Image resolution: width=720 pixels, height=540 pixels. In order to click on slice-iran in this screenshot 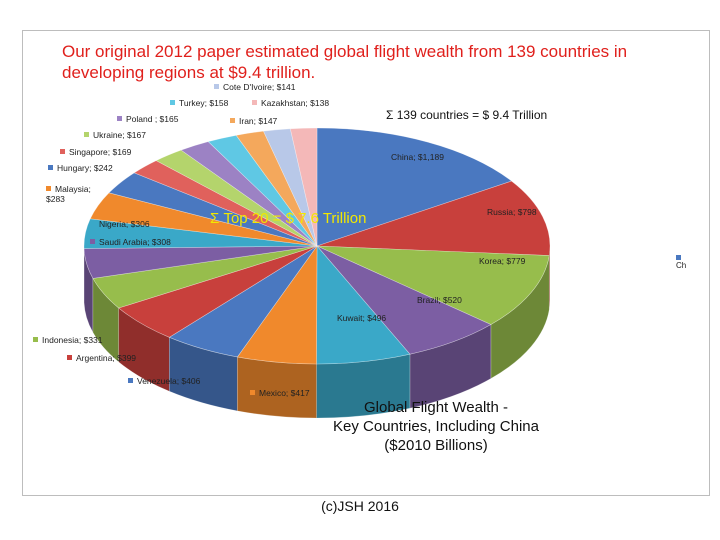, I will do `click(276, 188)`.